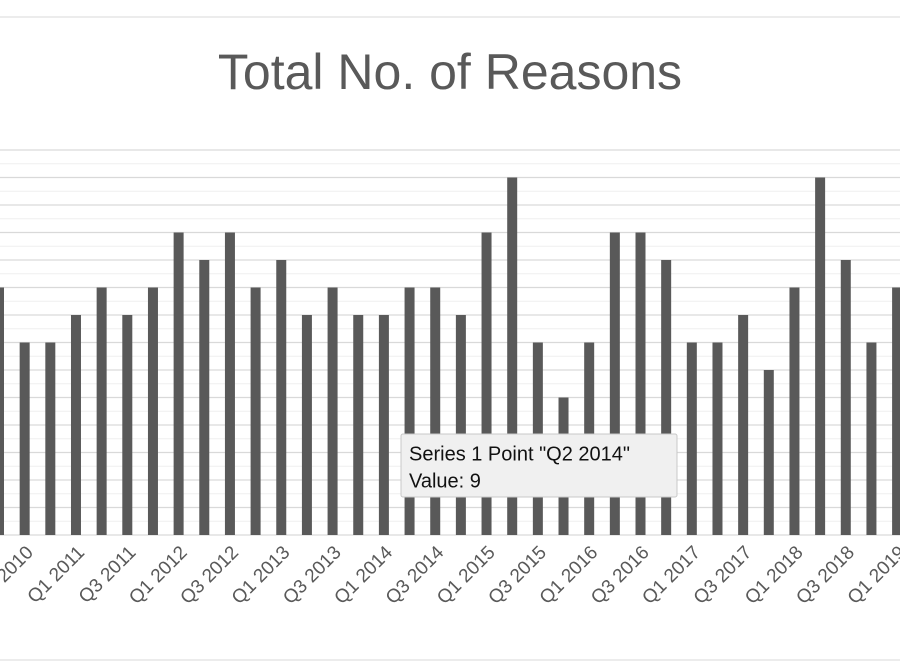 The height and width of the screenshot is (670, 900). I want to click on tooltip-box, so click(539, 465).